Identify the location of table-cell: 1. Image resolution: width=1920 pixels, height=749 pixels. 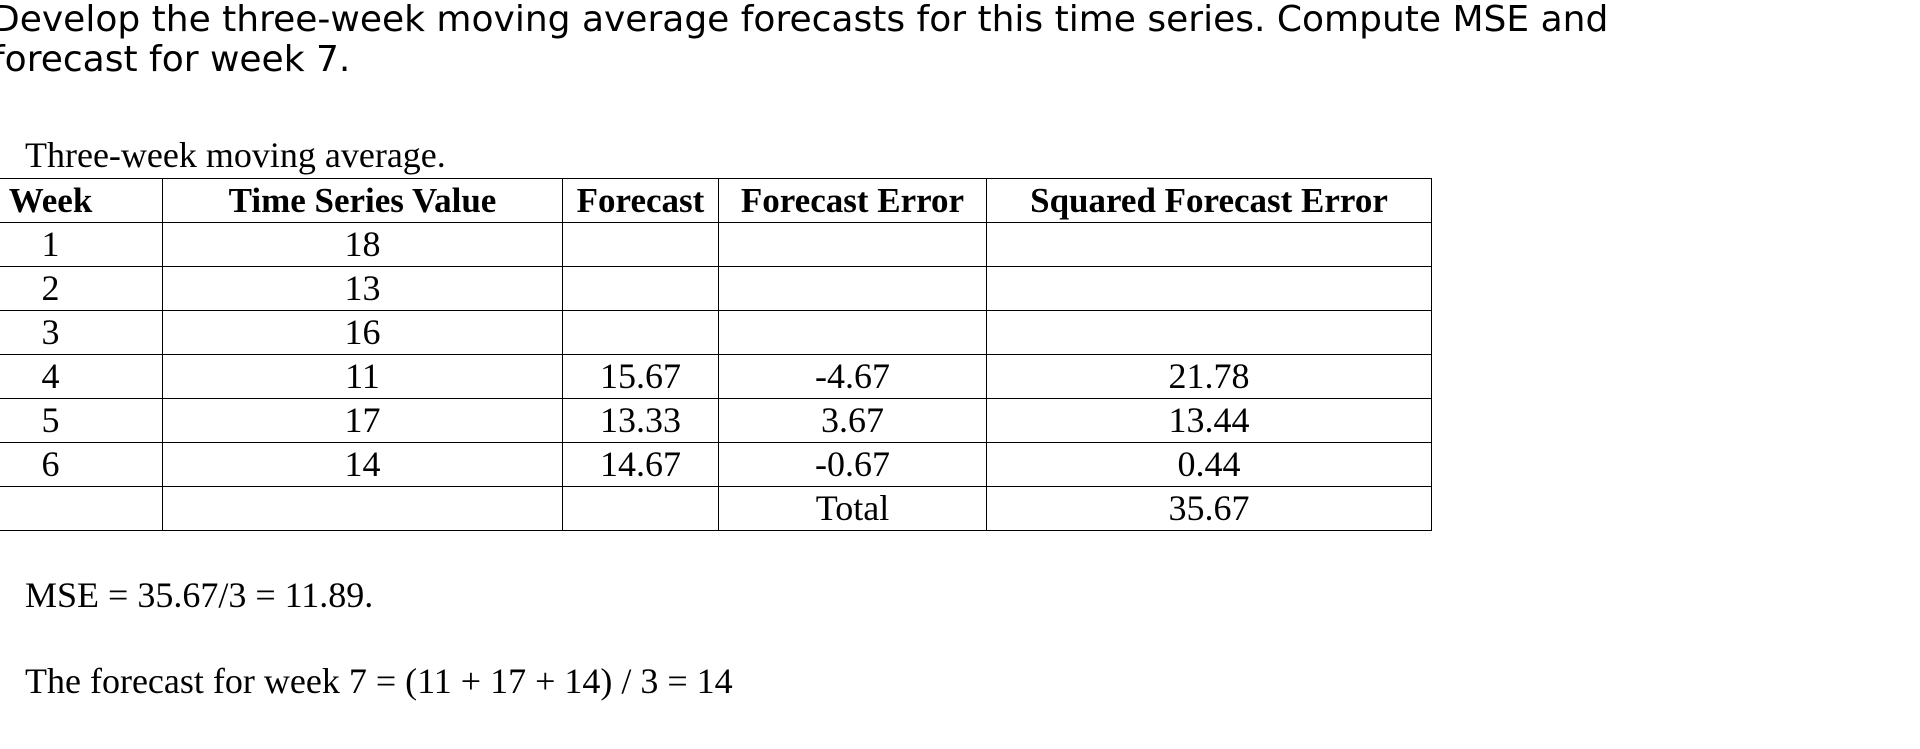
(81, 244).